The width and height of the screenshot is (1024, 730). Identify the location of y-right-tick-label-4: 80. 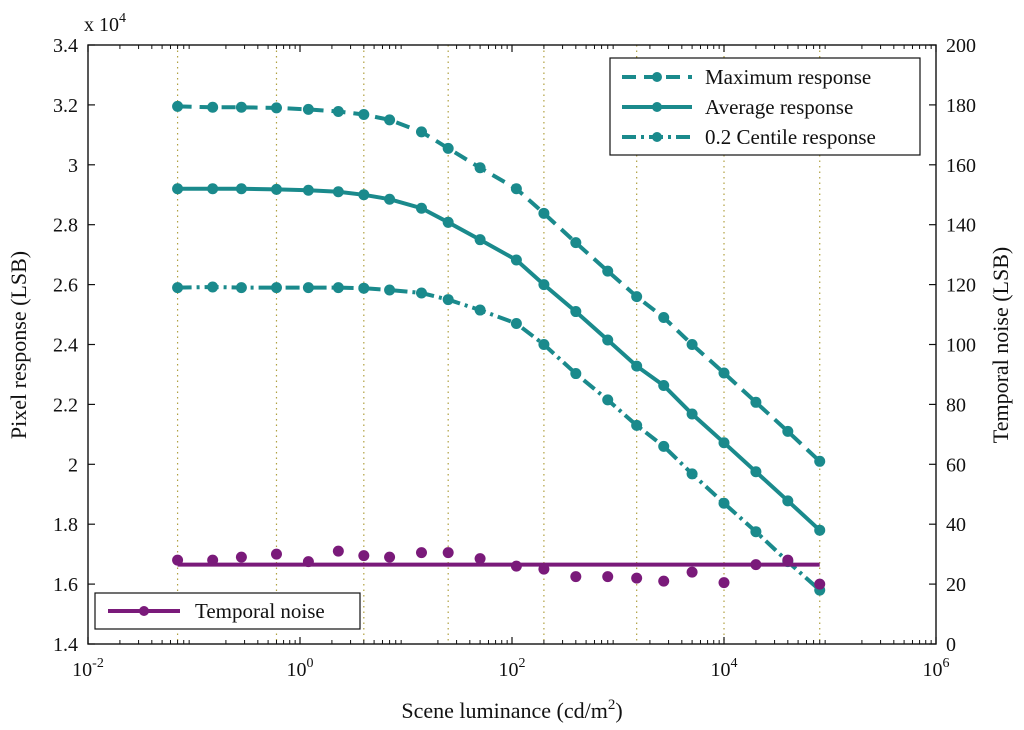
(956, 405).